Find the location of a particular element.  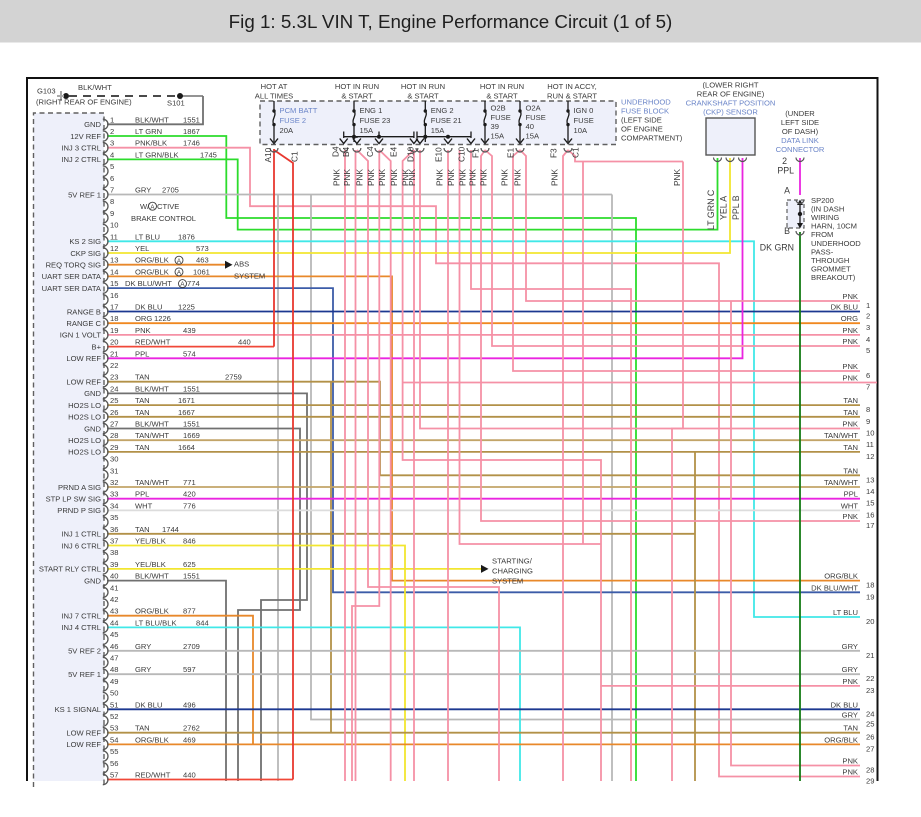

svg-text: C4 is located at coordinates (370, 151).